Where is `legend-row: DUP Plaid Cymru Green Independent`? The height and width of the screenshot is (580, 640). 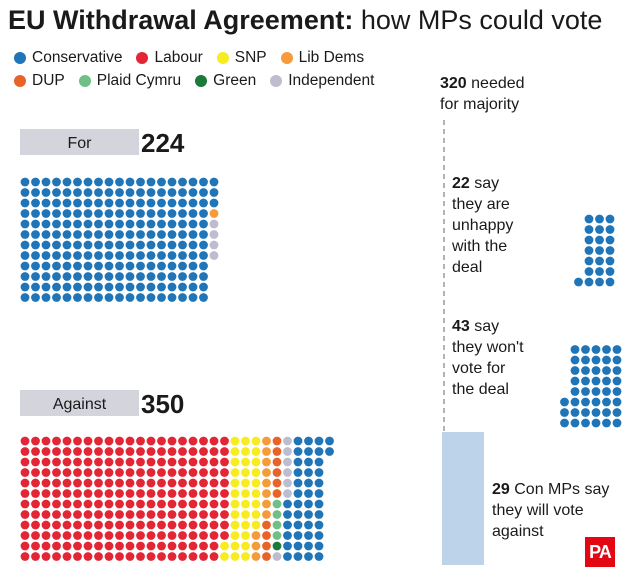 legend-row: DUP Plaid Cymru Green Independent is located at coordinates (214, 80).